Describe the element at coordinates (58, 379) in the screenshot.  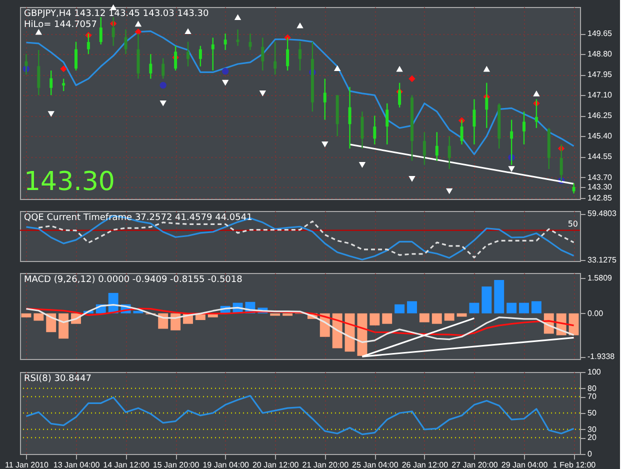
I see `chart-title: RSI(8) 30.8447` at that location.